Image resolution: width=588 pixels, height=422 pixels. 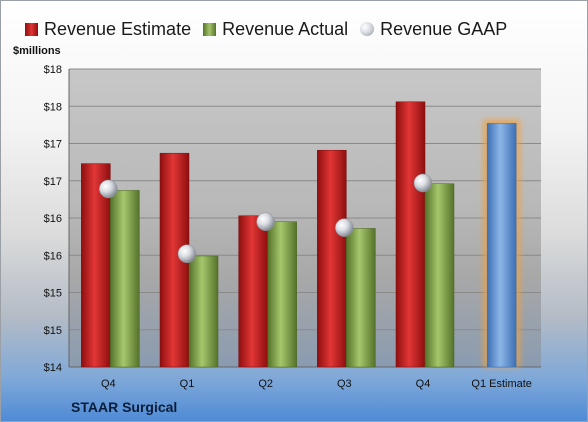 What do you see at coordinates (124, 407) in the screenshot?
I see `company-name: STAAR Surgical` at bounding box center [124, 407].